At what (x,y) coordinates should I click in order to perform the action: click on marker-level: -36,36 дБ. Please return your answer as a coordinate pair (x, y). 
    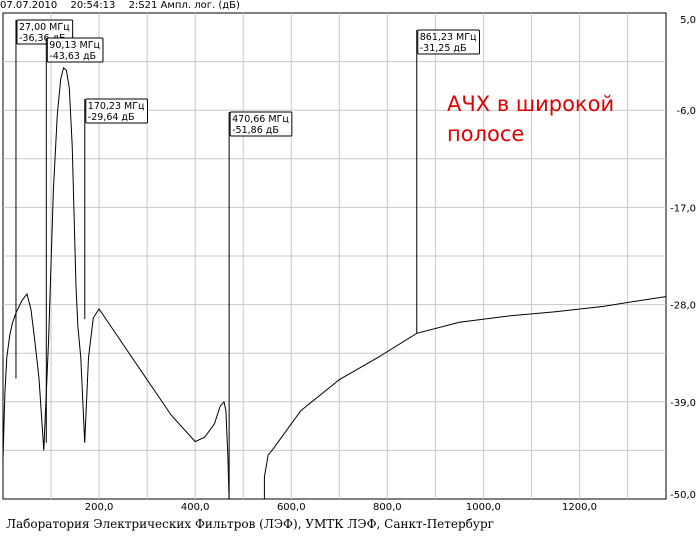
    Looking at the image, I should click on (42, 38).